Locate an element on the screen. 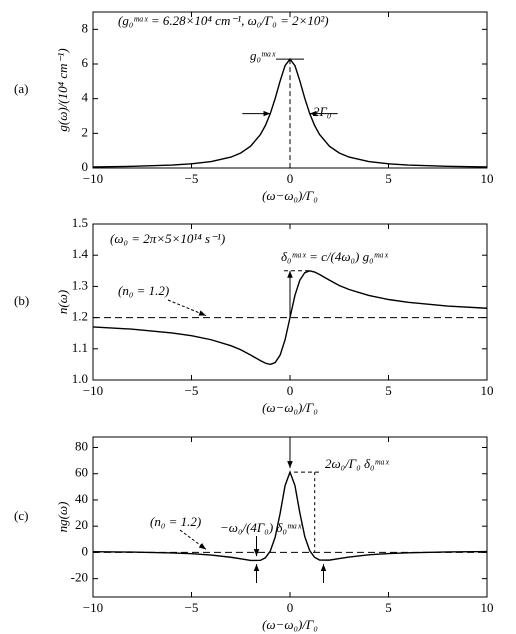  y-tick-label: 4 is located at coordinates (85, 97).